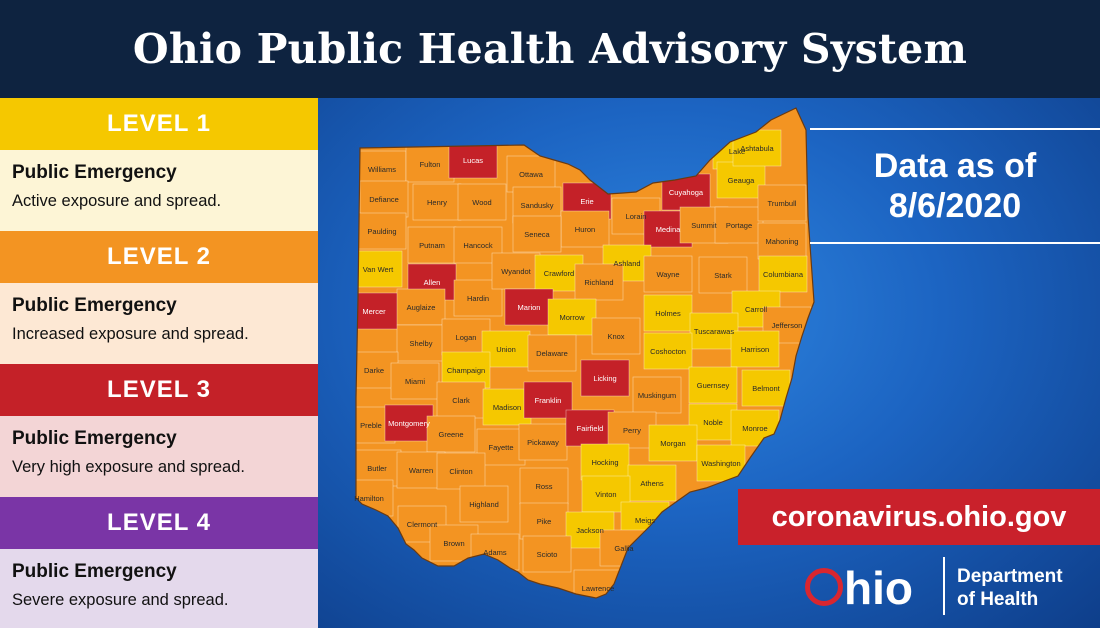 The height and width of the screenshot is (628, 1100). I want to click on level-3-band: LEVEL 3, so click(159, 390).